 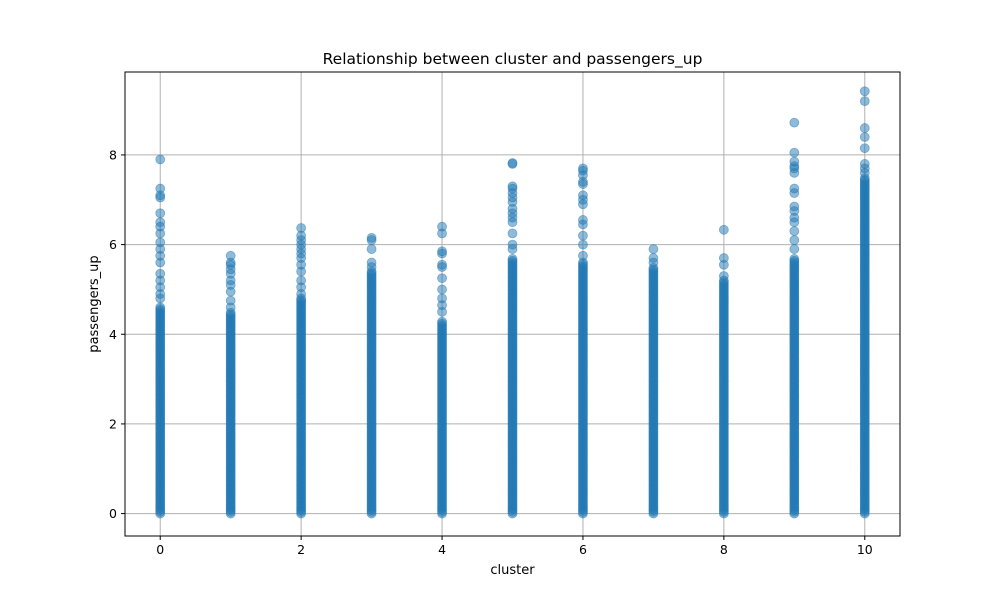 I want to click on y-tick-label: 6, so click(x=113, y=244).